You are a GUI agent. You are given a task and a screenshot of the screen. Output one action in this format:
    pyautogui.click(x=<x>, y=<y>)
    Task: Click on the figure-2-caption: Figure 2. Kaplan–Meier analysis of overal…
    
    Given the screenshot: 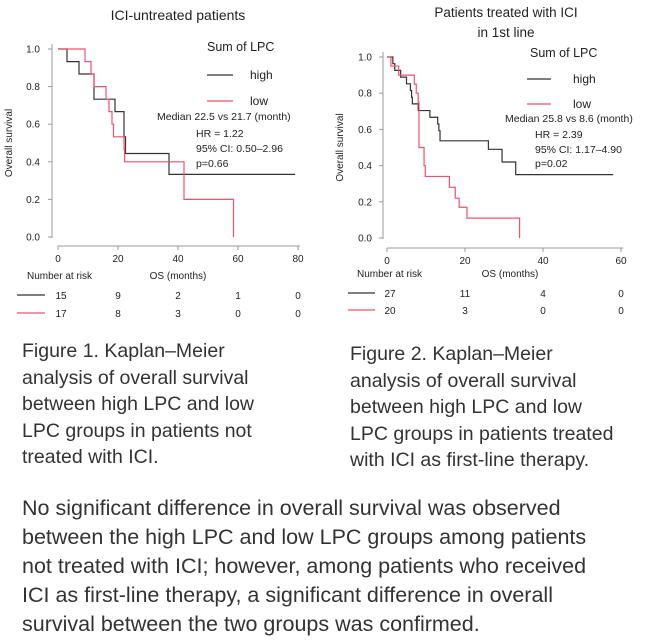 What is the action you would take?
    pyautogui.click(x=481, y=407)
    